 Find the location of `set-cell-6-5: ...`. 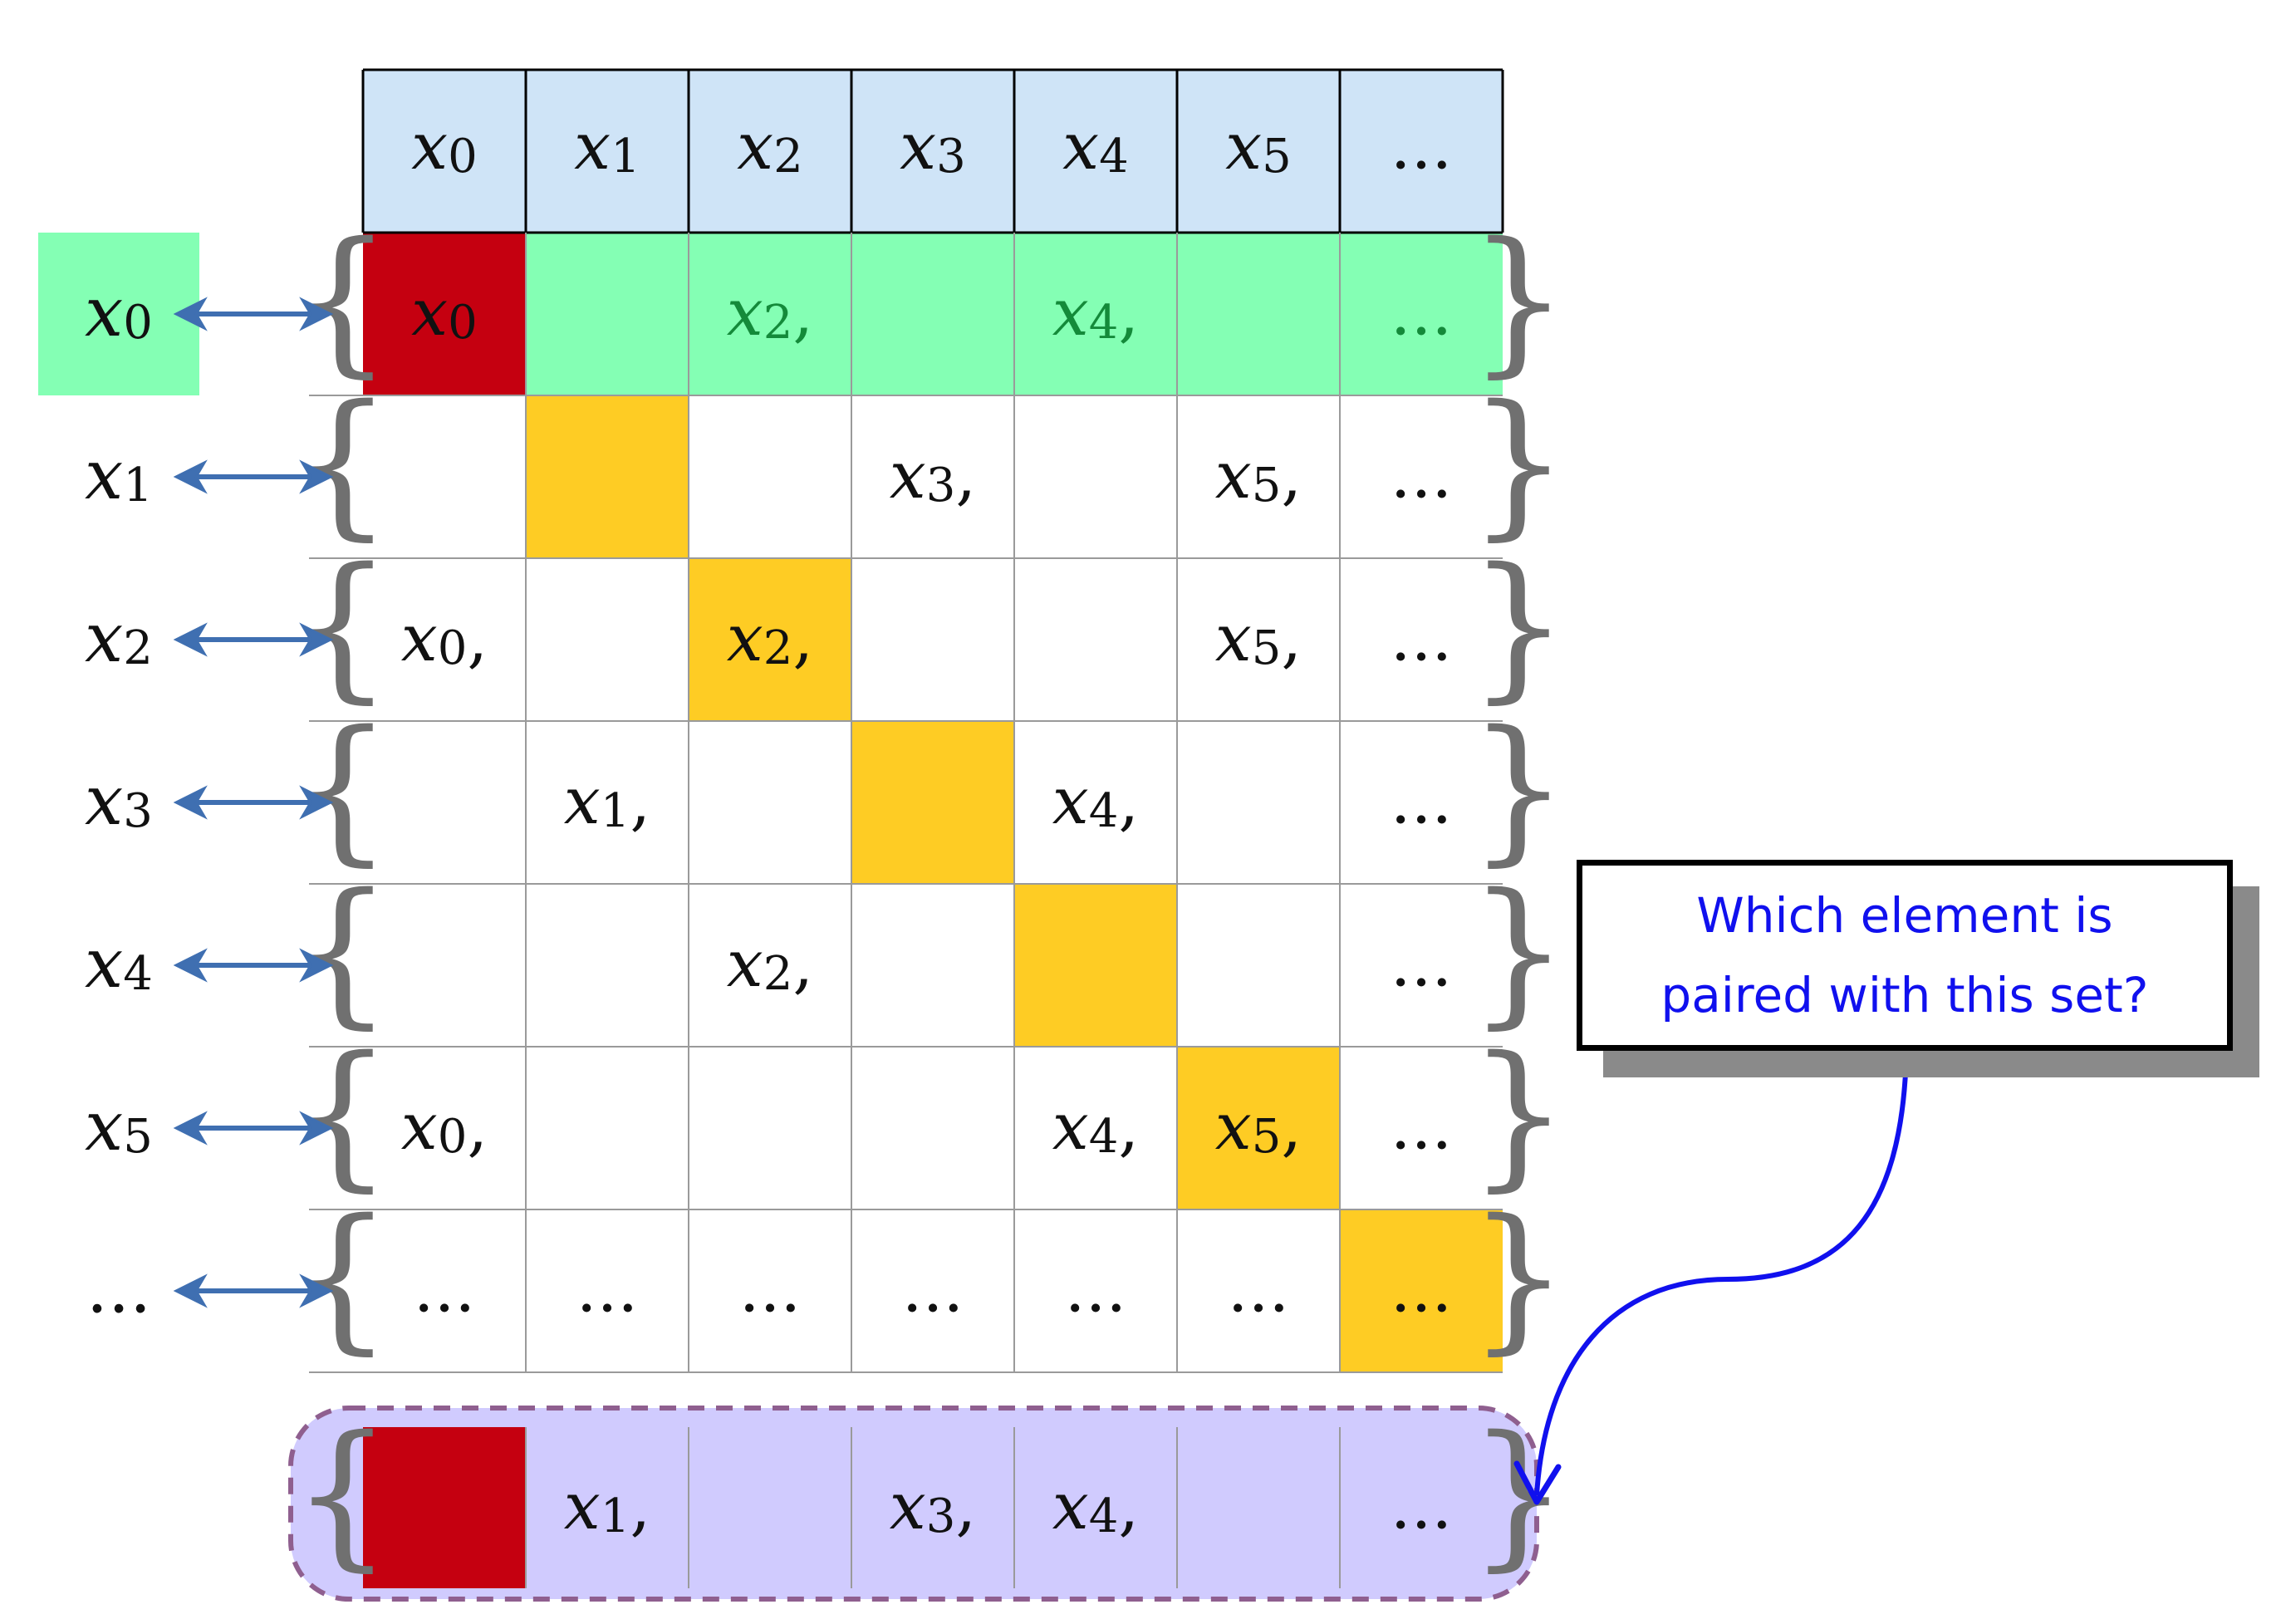

set-cell-6-5: ... is located at coordinates (1259, 1290).